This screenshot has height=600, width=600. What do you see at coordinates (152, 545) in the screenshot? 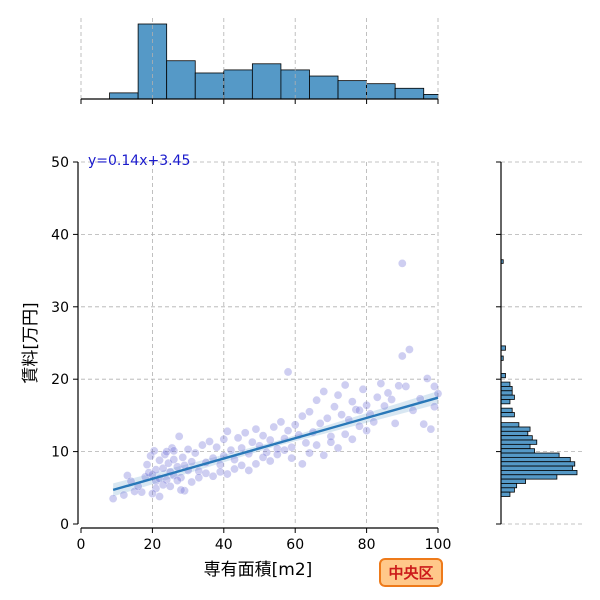
I see `x-tick-label: 20` at bounding box center [152, 545].